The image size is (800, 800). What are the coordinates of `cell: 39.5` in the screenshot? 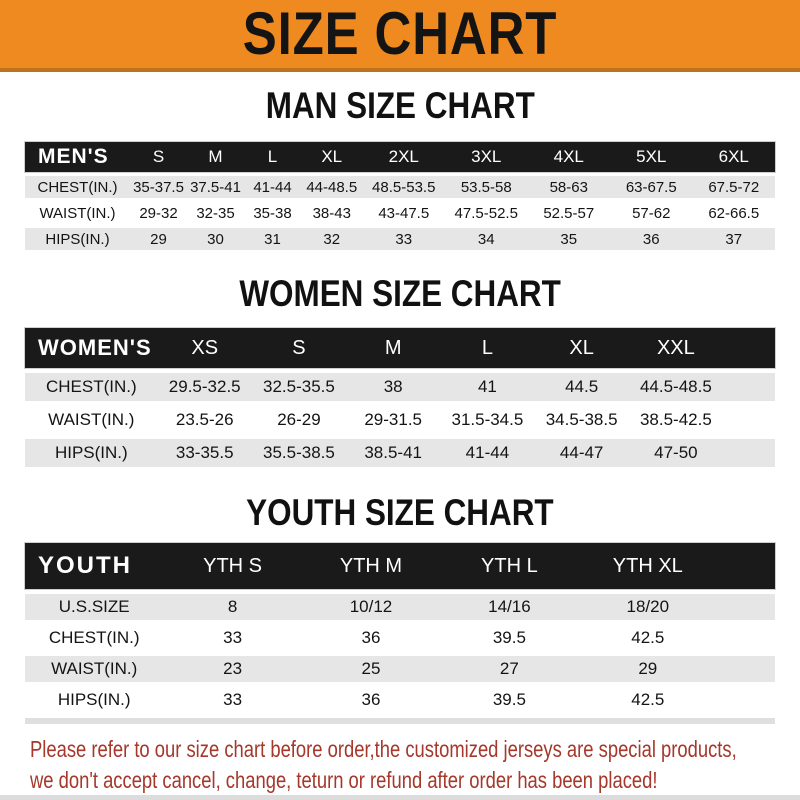 It's located at (509, 699).